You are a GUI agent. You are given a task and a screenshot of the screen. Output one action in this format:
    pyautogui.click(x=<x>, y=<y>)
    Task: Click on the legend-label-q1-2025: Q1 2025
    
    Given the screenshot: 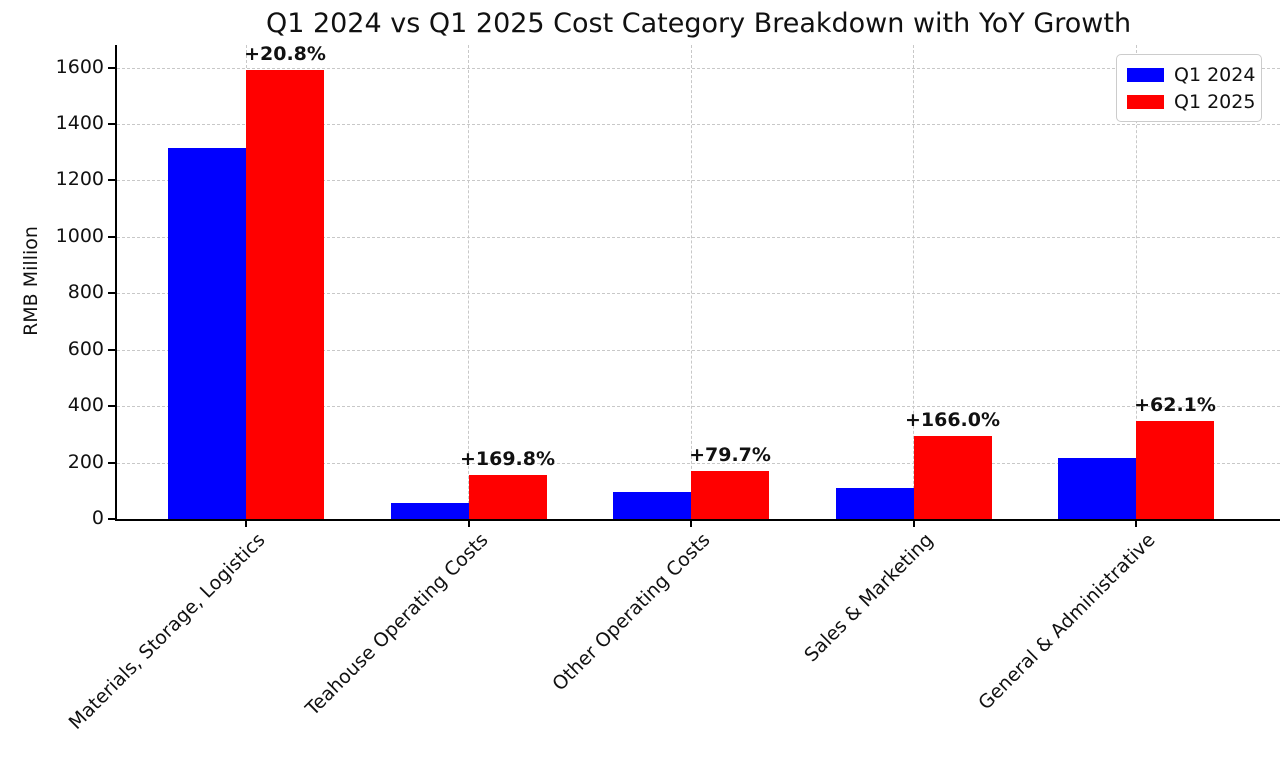 What is the action you would take?
    pyautogui.click(x=1215, y=101)
    